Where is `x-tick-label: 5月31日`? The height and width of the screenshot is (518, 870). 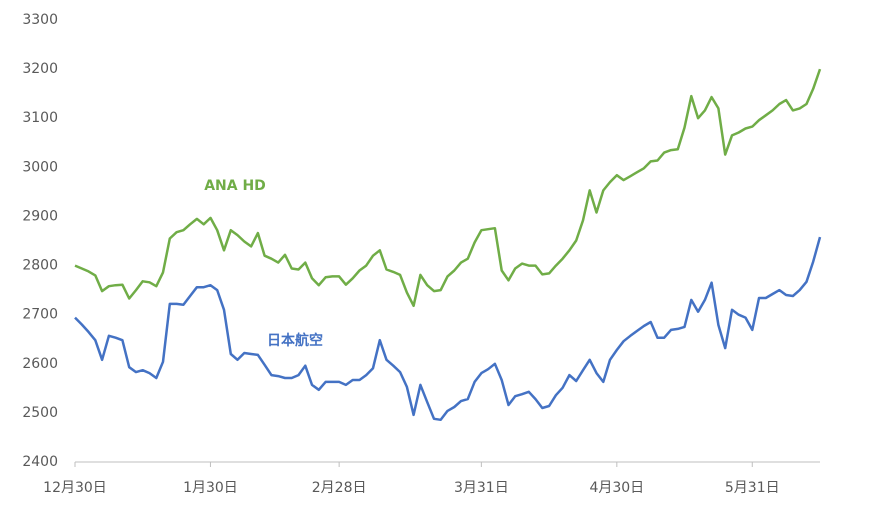 x-tick-label: 5月31日 is located at coordinates (752, 488).